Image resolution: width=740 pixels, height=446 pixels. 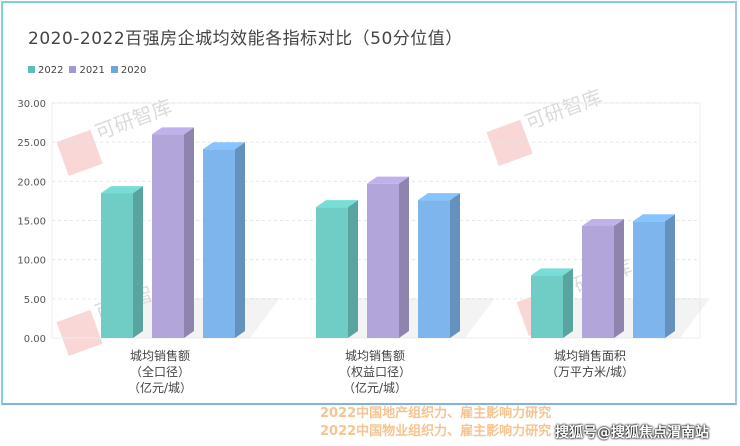 What do you see at coordinates (31, 104) in the screenshot?
I see `y-tick-label: 30.00` at bounding box center [31, 104].